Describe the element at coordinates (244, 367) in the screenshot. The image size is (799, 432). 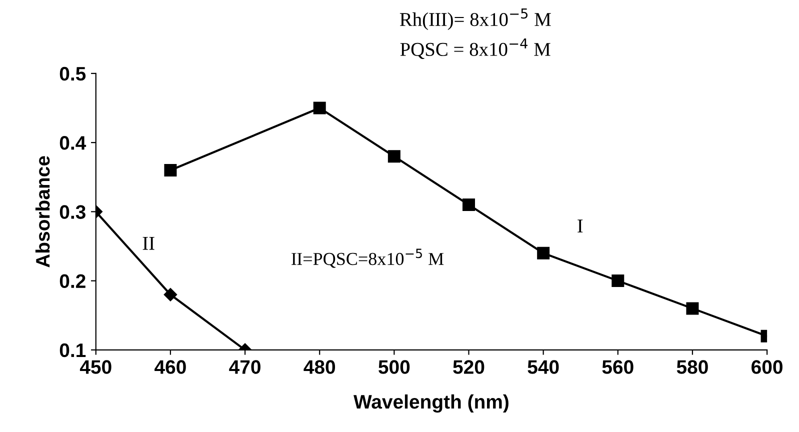
I see `x-tick-label: 470` at that location.